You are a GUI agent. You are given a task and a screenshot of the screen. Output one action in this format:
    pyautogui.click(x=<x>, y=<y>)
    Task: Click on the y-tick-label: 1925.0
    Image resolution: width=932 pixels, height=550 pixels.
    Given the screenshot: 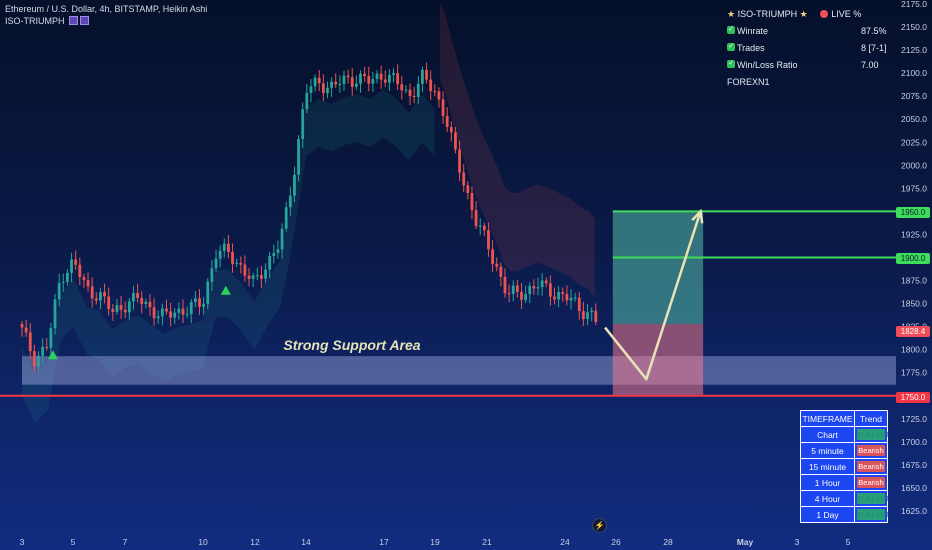 What is the action you would take?
    pyautogui.click(x=914, y=234)
    